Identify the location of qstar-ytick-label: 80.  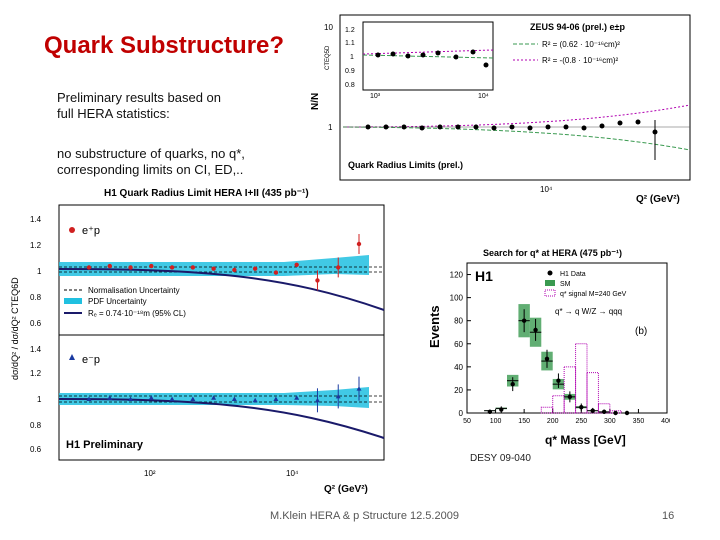
(458, 321).